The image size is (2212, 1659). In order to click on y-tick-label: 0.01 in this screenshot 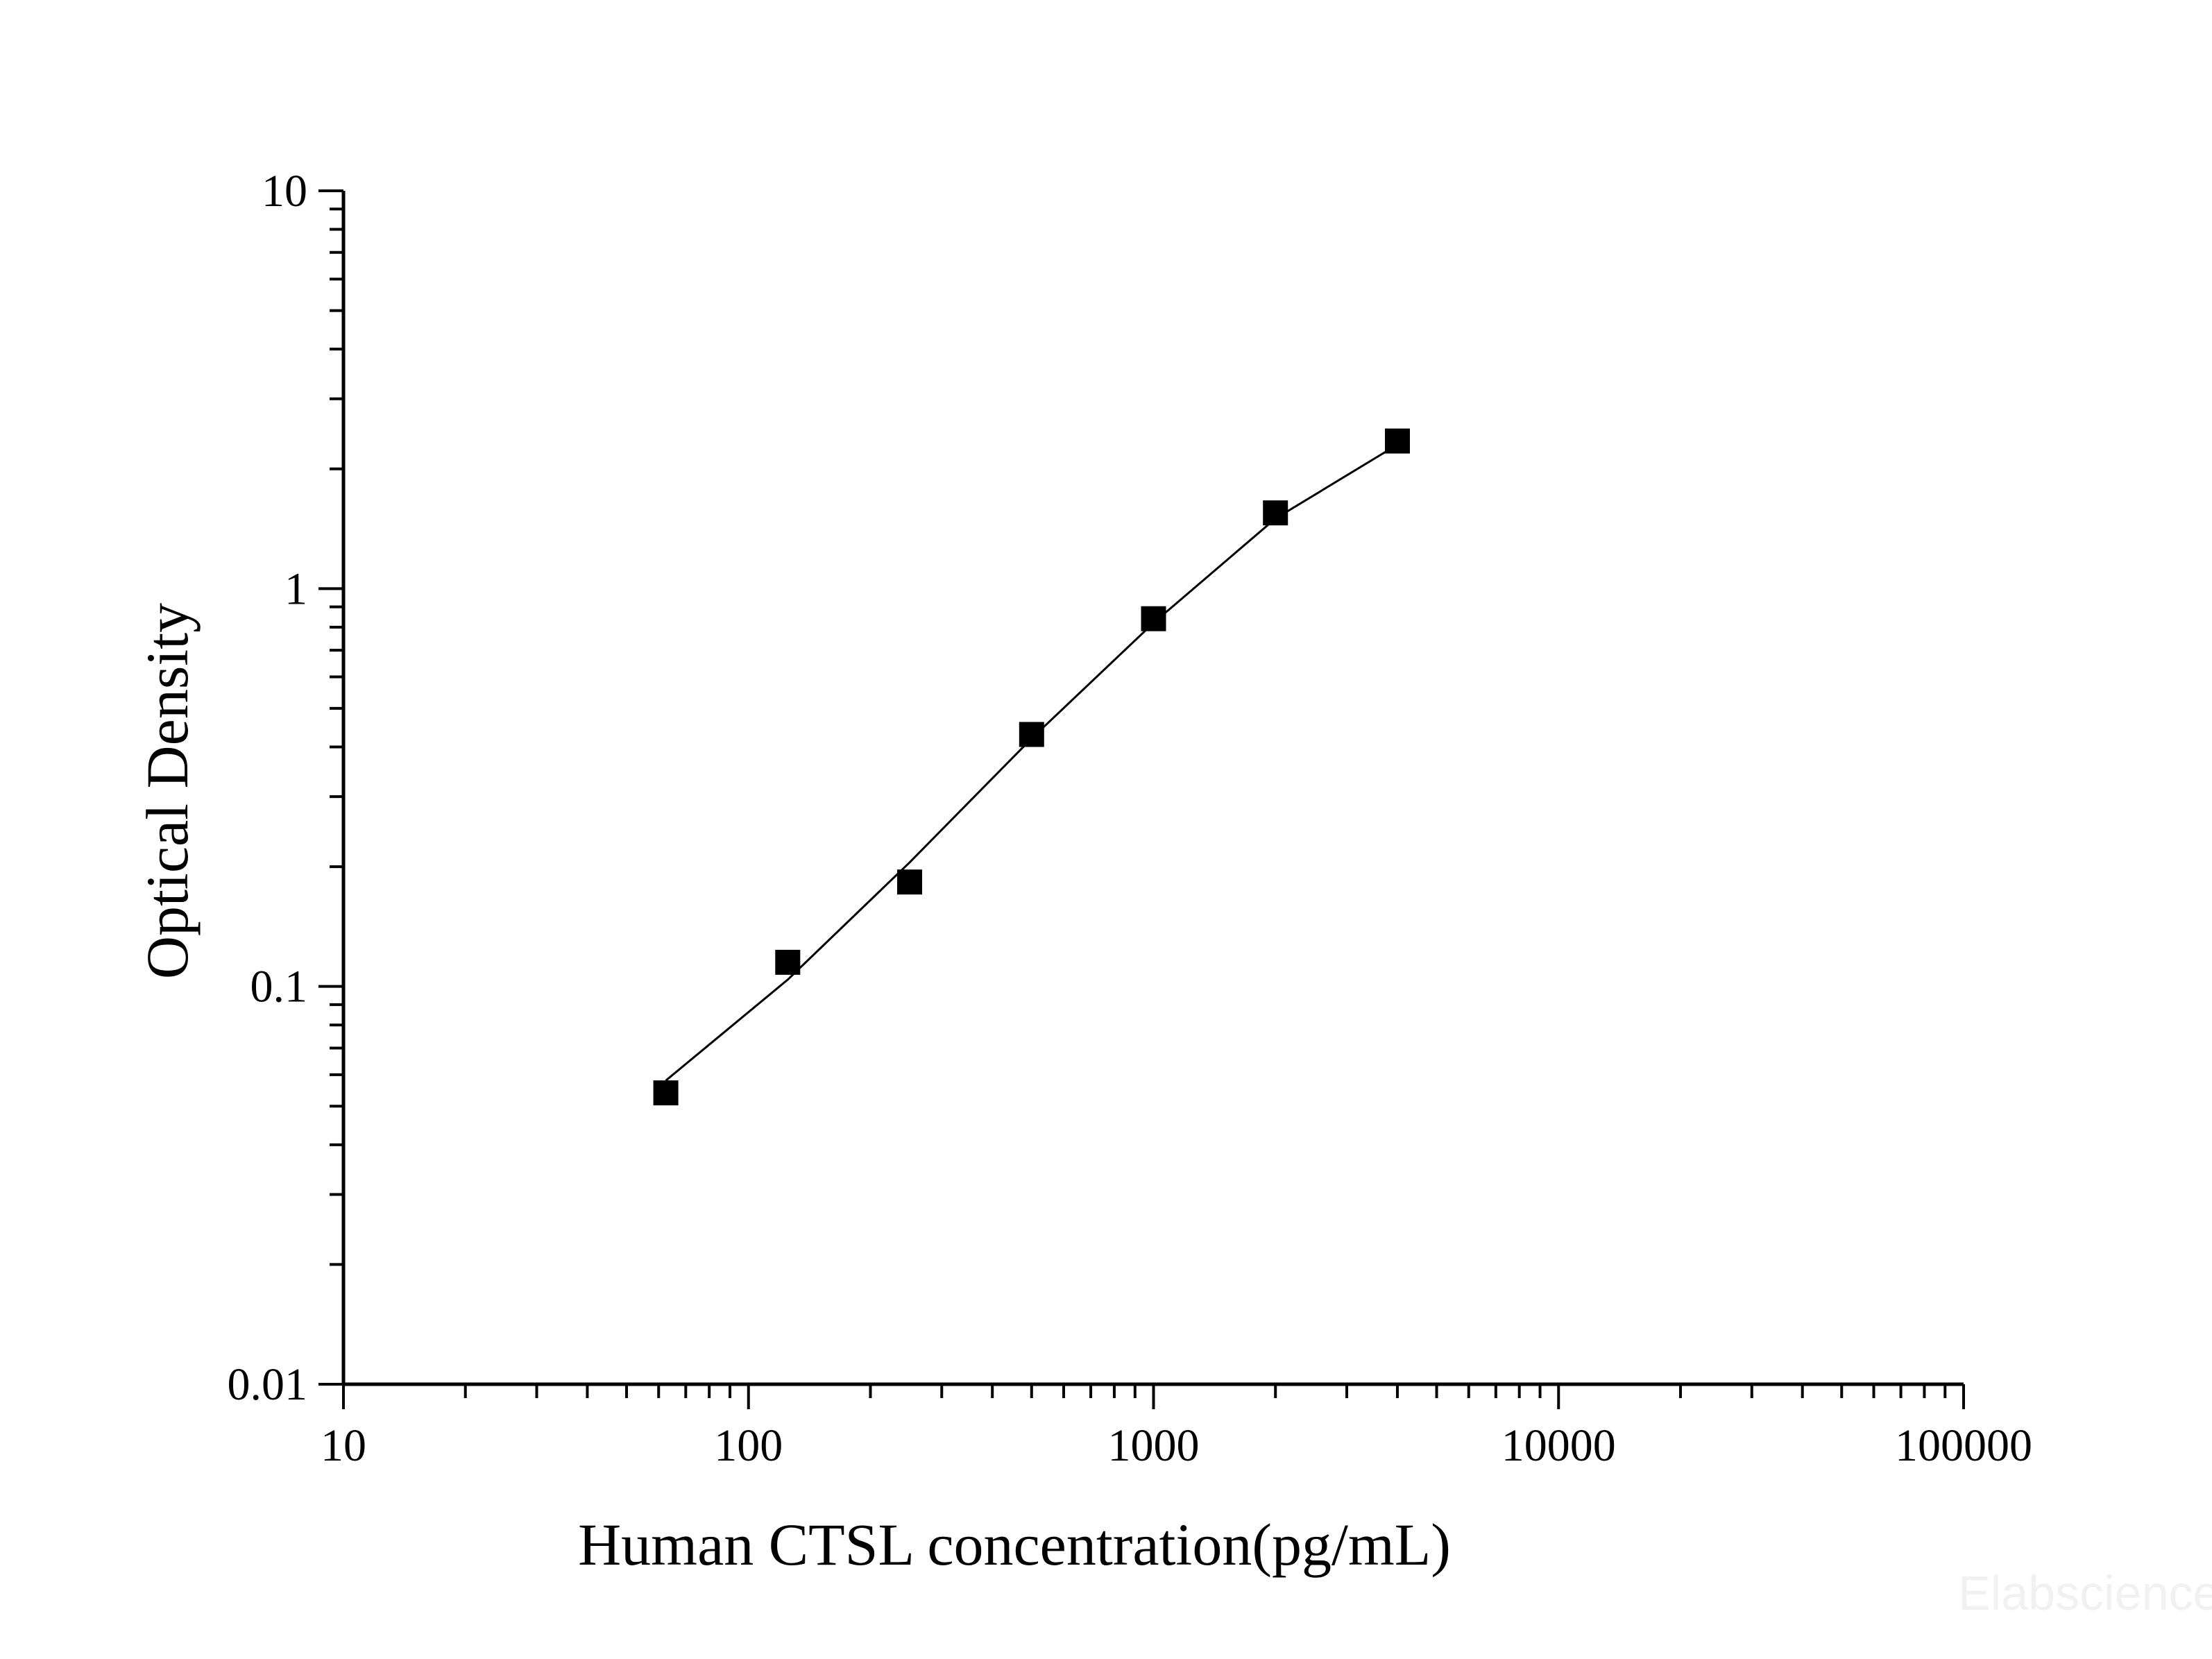, I will do `click(268, 1384)`.